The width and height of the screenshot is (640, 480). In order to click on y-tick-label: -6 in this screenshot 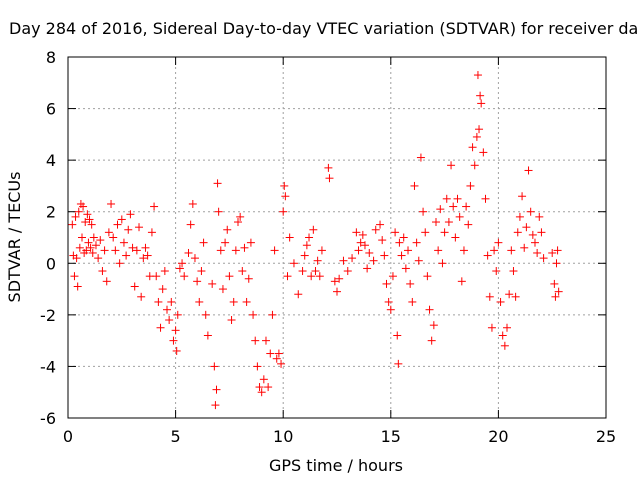, I will do `click(48, 418)`.